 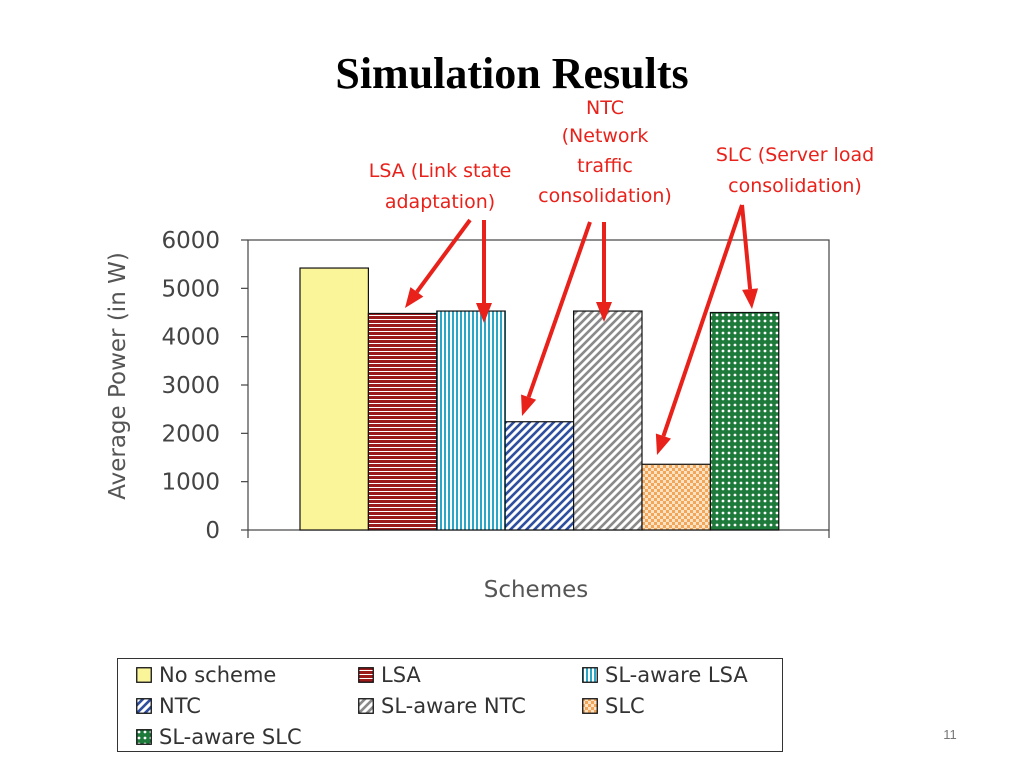 I want to click on arrow-to-sl-aware-slc, so click(x=749, y=256).